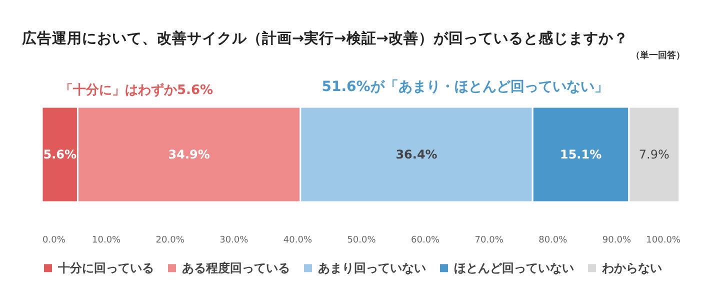 This screenshot has width=720, height=300. Describe the element at coordinates (189, 155) in the screenshot. I see `data-label: 34.9%` at that location.